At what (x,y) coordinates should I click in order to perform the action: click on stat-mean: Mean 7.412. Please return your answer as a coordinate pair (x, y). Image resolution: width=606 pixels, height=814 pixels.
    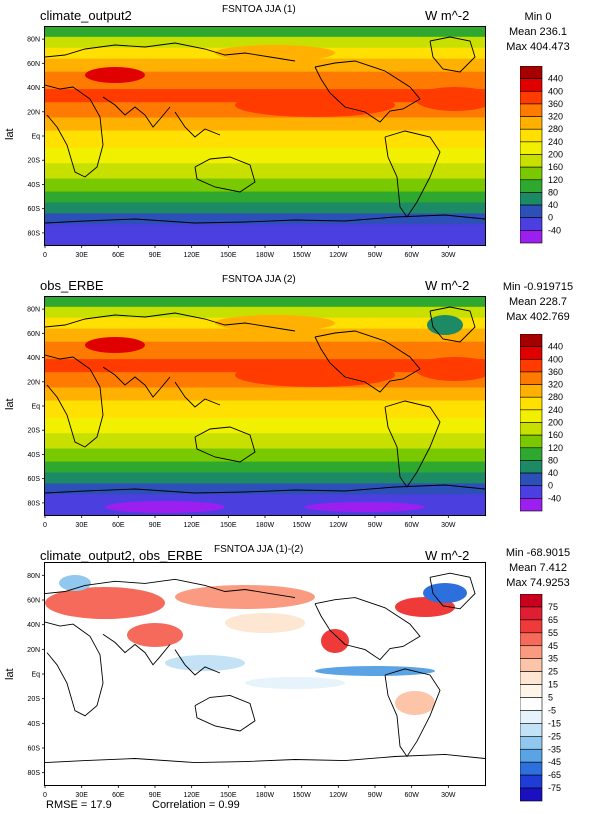
    Looking at the image, I should click on (538, 568).